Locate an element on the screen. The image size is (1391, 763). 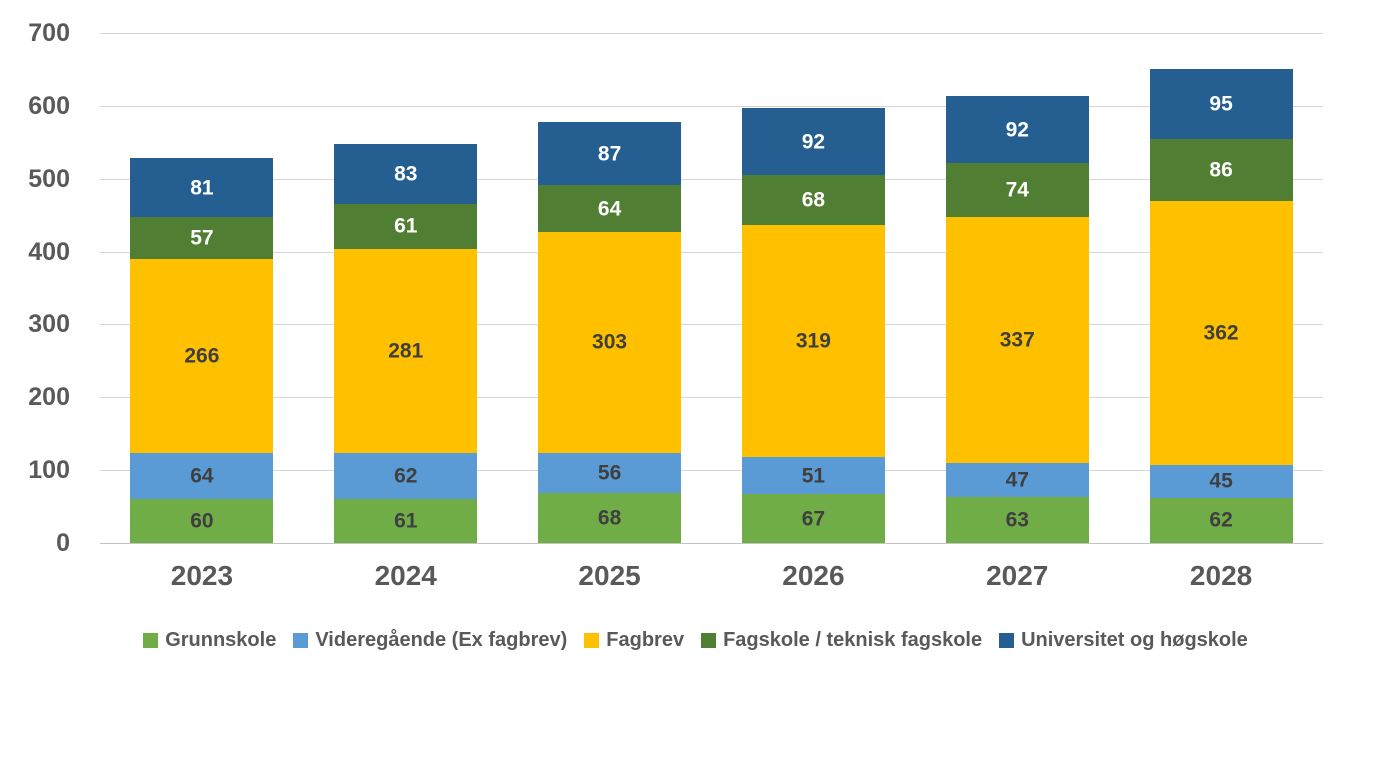
data-label: 86 is located at coordinates (1221, 170).